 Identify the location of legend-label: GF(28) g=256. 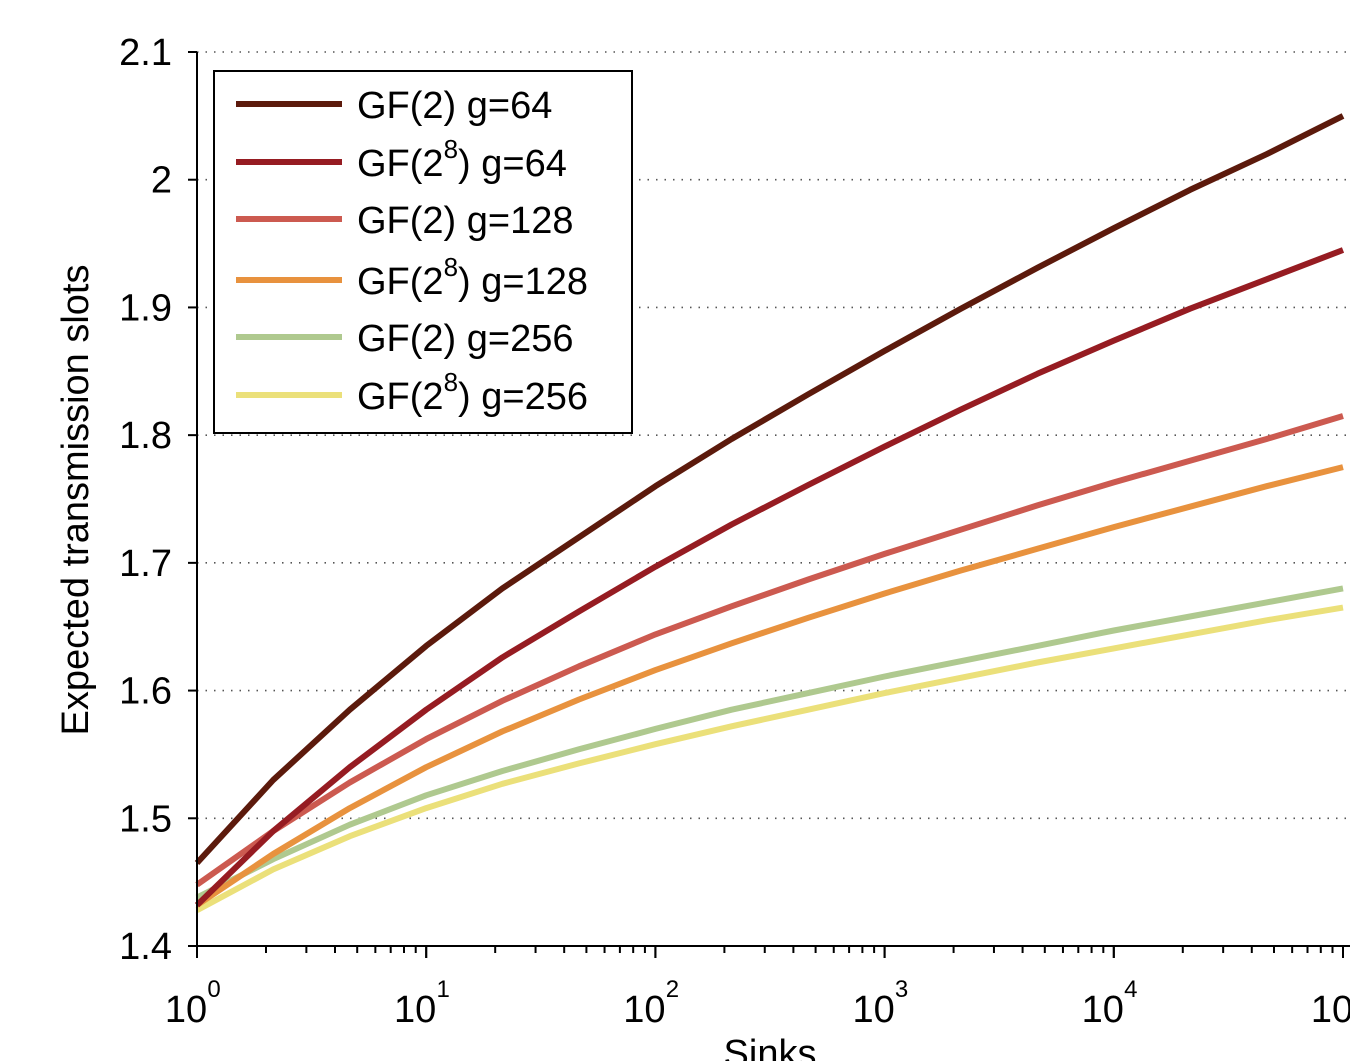
(472, 392).